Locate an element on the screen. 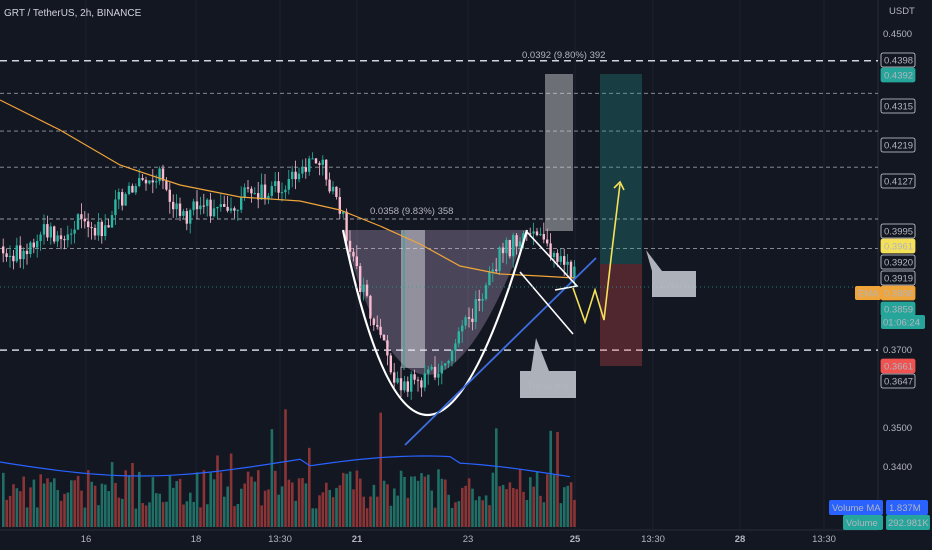  measure-label-1: 0.0358 (9.83%) 358 is located at coordinates (411, 211).